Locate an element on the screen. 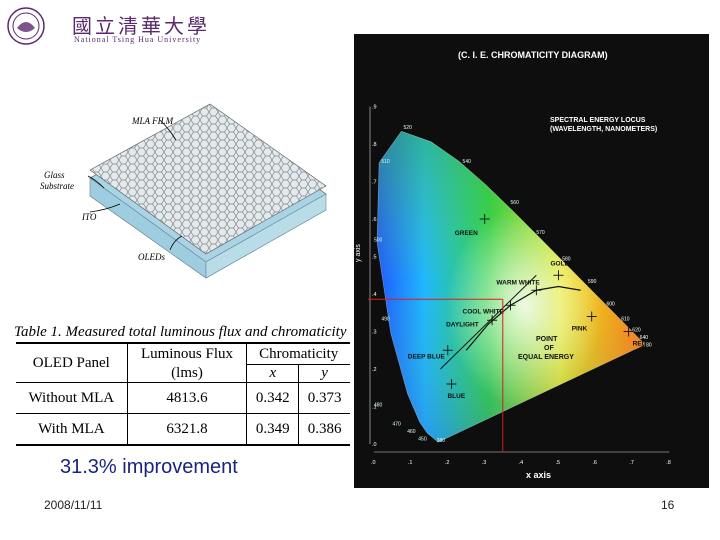 The height and width of the screenshot is (540, 720). x-tick-label: .6 is located at coordinates (594, 463).